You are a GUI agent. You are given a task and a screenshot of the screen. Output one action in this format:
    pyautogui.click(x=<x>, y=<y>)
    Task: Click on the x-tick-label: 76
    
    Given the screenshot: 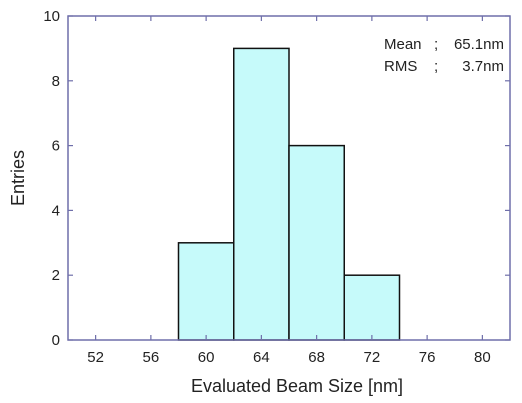 What is the action you would take?
    pyautogui.click(x=427, y=357)
    